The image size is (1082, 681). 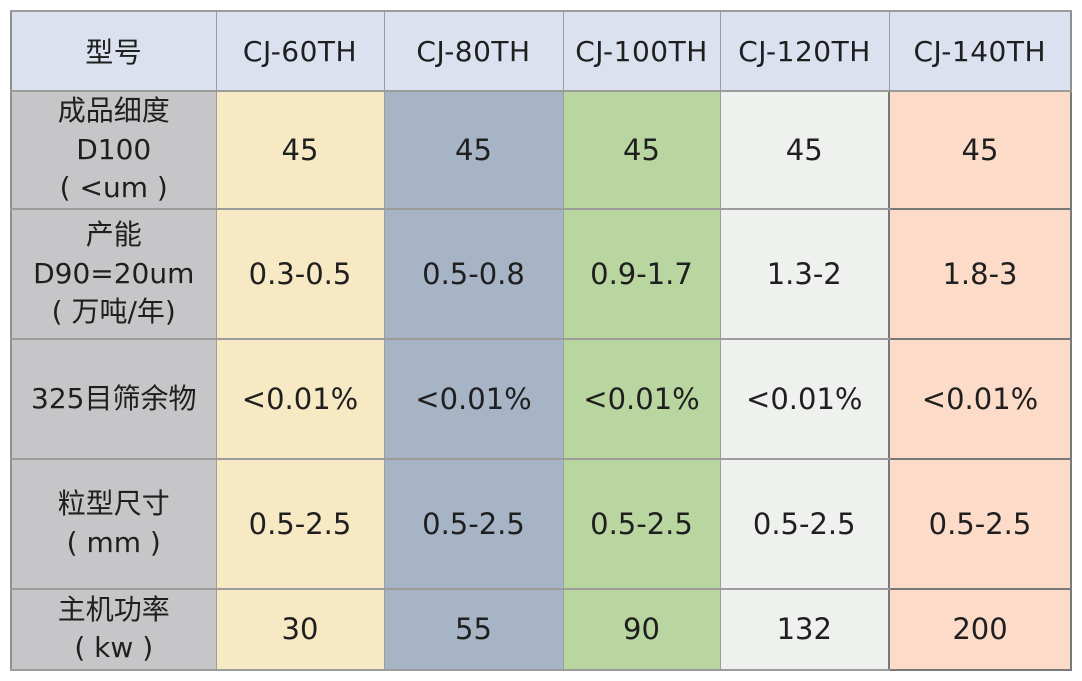 What do you see at coordinates (641, 51) in the screenshot?
I see `header-model-cj-100th: CJ-100TH` at bounding box center [641, 51].